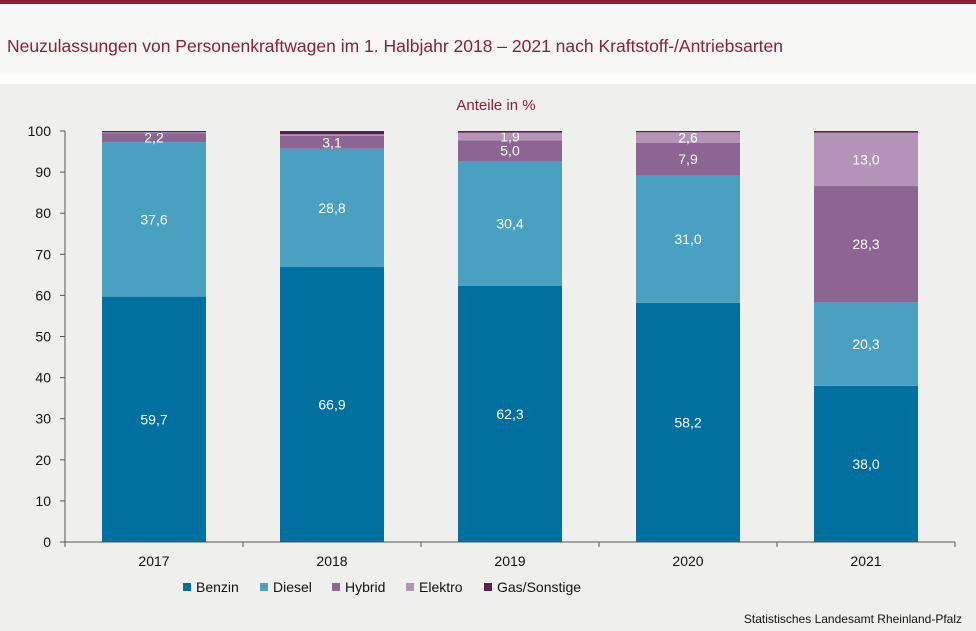 The height and width of the screenshot is (631, 976). I want to click on data-label: 1,9, so click(510, 137).